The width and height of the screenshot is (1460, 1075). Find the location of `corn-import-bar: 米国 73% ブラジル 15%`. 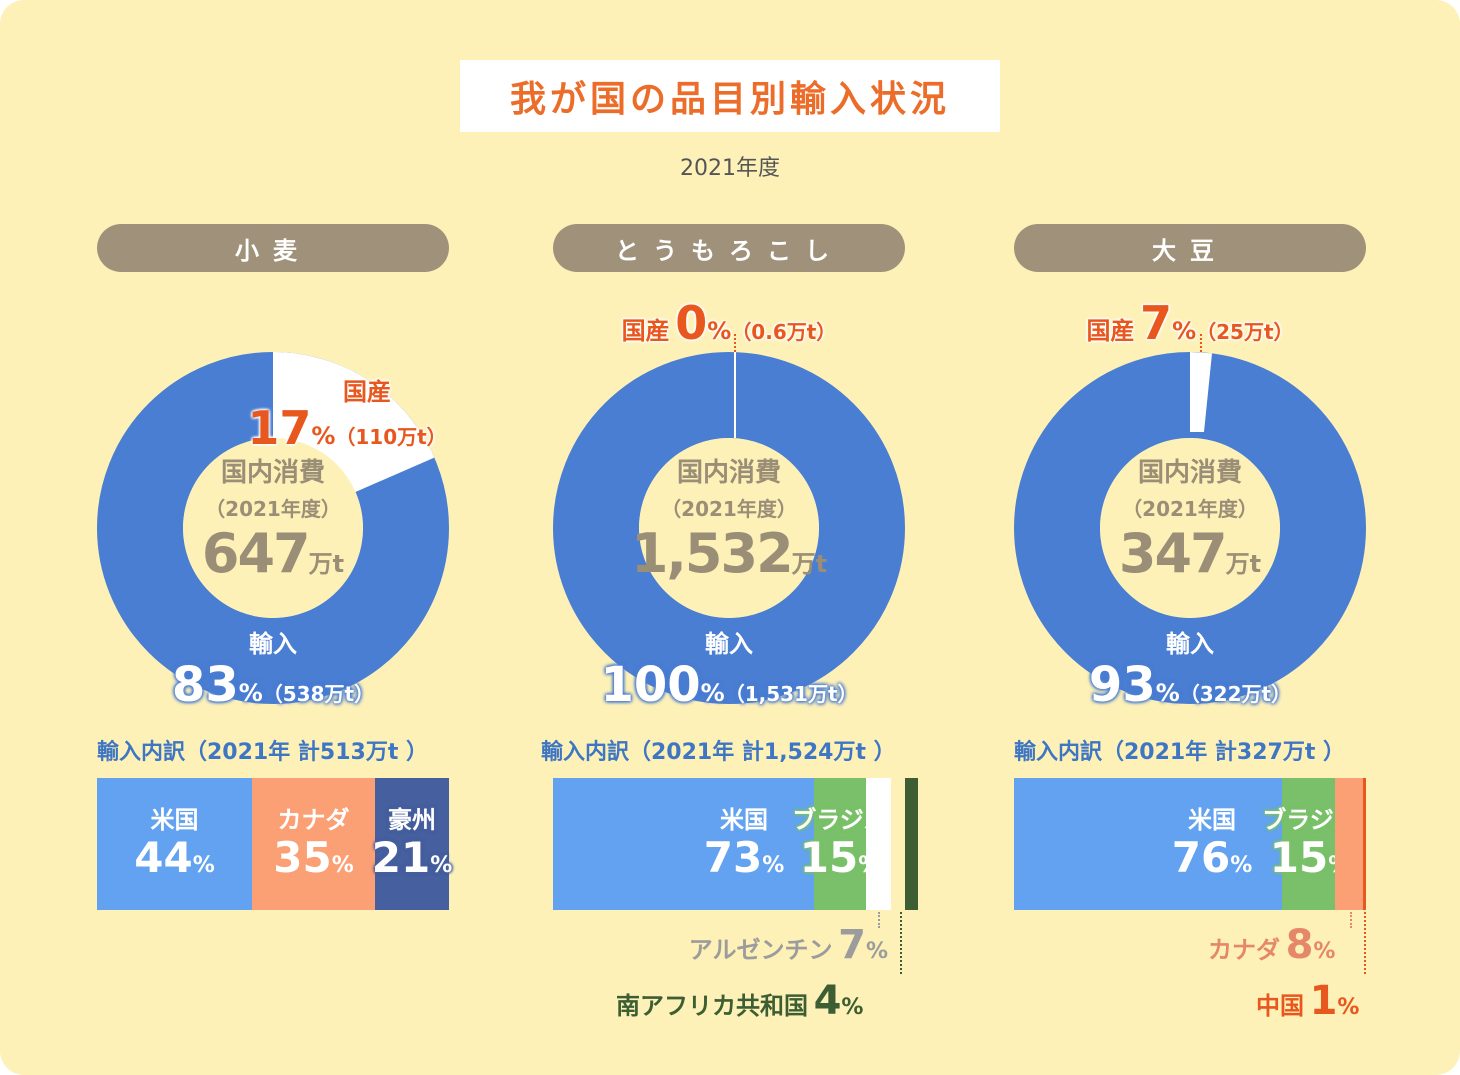

corn-import-bar: 米国 73% ブラジル 15% is located at coordinates (735, 844).